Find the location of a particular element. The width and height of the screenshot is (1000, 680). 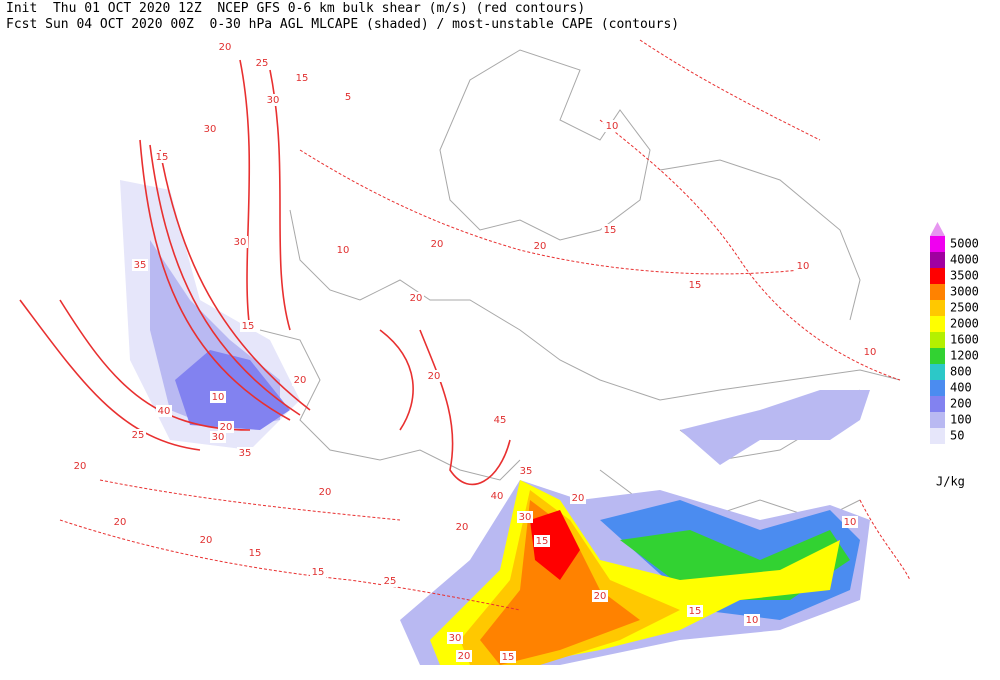

contour-label: 40 is located at coordinates (497, 496).